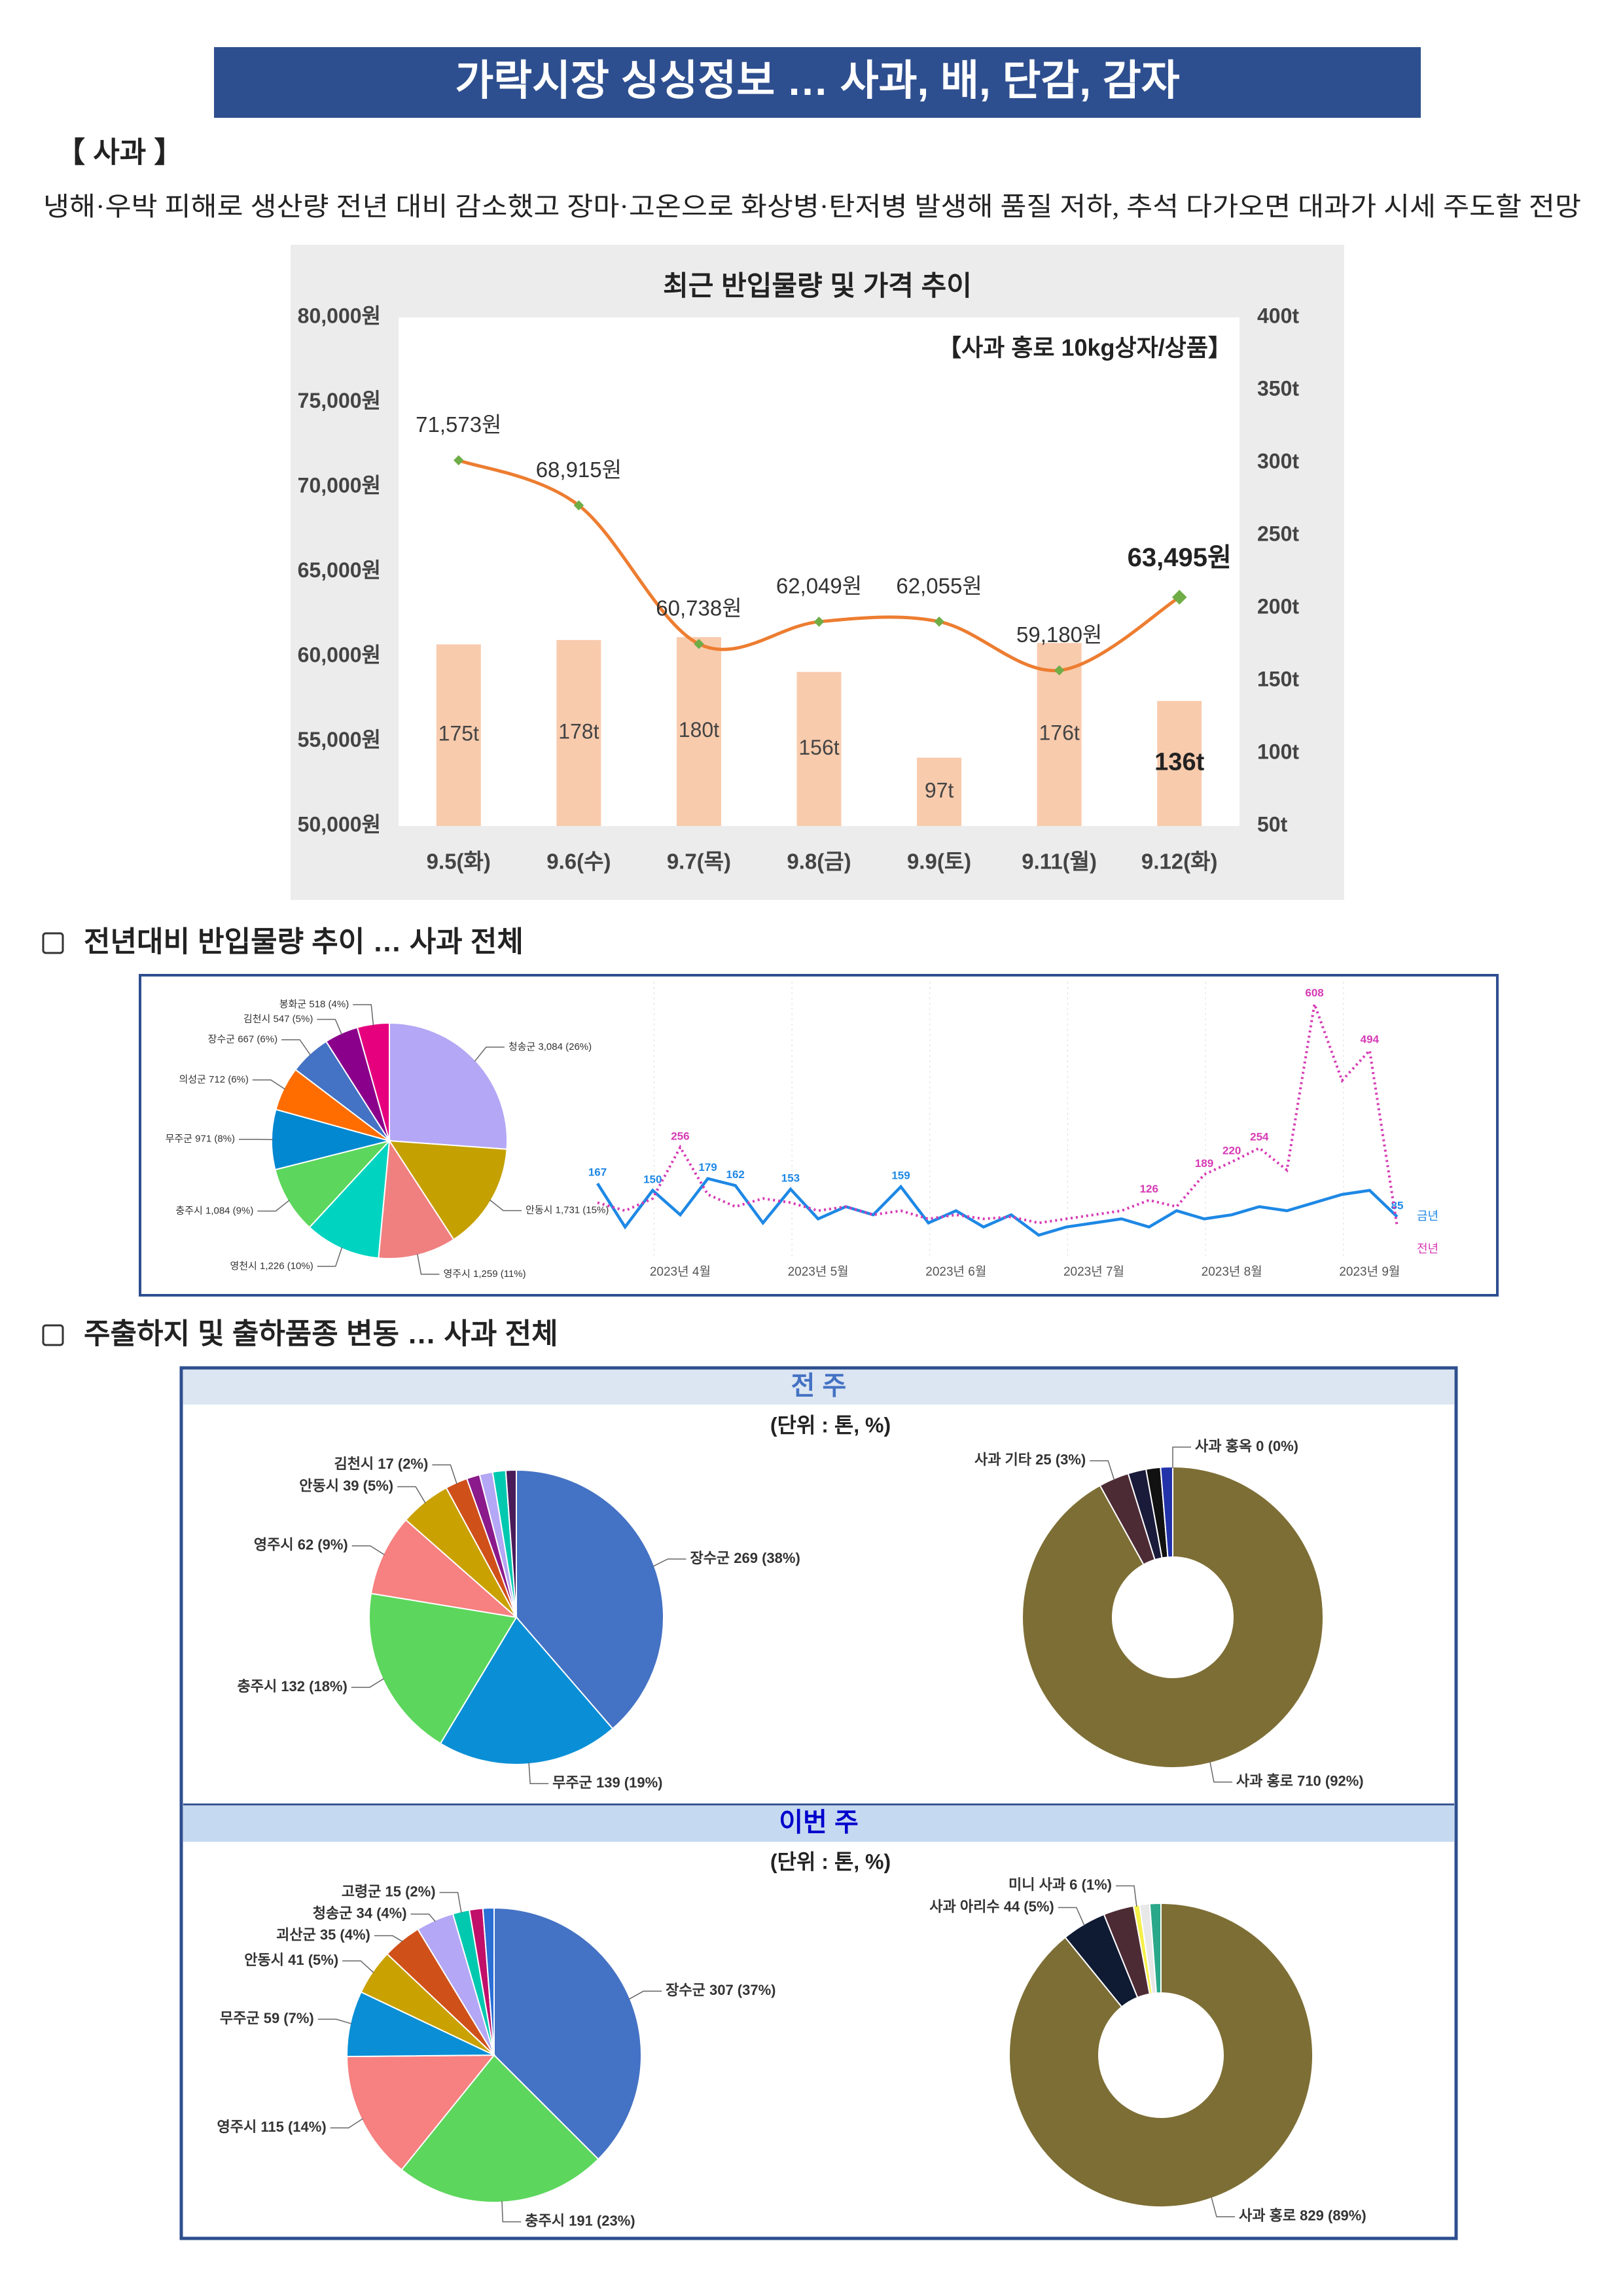  I want to click on slice-label: 고령군 15 (2%), so click(389, 1891).